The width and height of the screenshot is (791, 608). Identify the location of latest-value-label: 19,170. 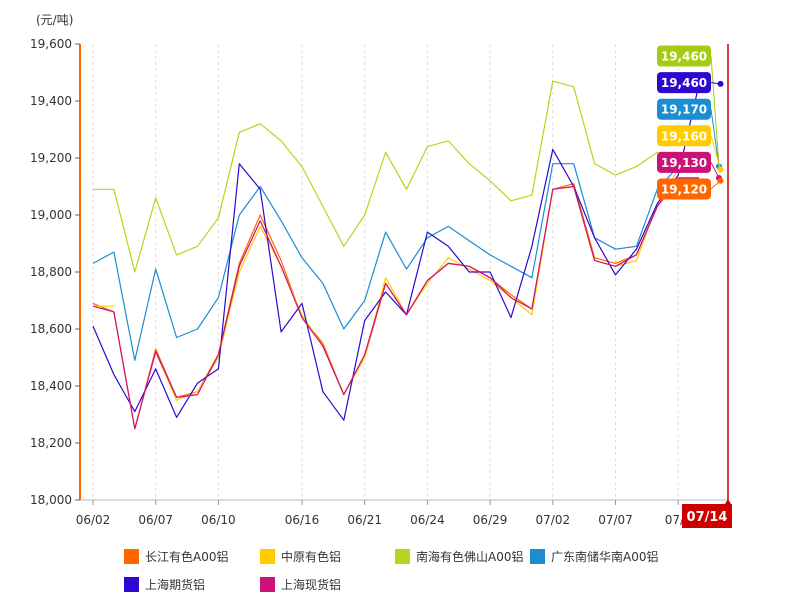
(684, 110).